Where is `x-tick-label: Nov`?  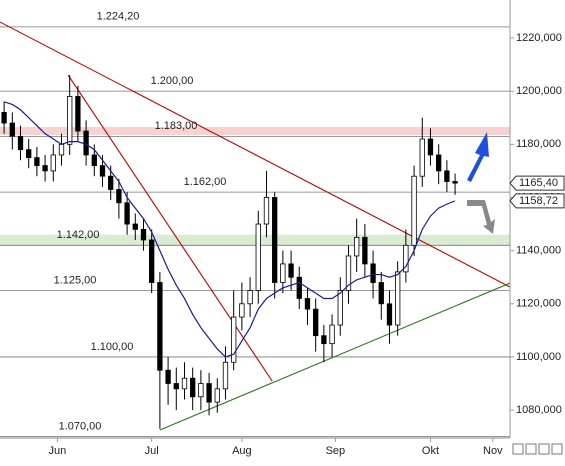 x-tick-label: Nov is located at coordinates (493, 451).